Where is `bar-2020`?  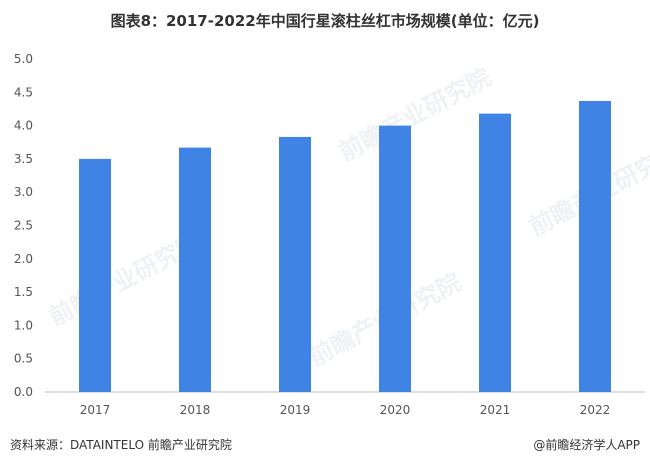
bar-2020 is located at coordinates (395, 258).